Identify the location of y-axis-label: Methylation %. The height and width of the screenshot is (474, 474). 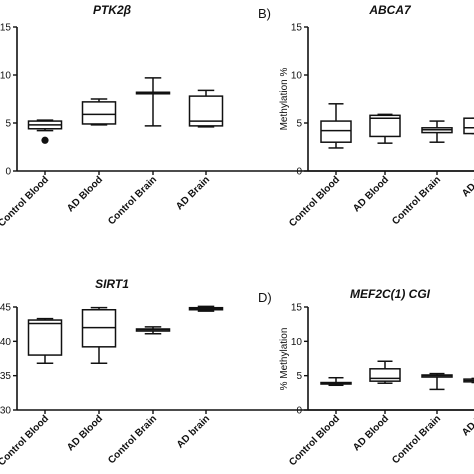
(284, 98).